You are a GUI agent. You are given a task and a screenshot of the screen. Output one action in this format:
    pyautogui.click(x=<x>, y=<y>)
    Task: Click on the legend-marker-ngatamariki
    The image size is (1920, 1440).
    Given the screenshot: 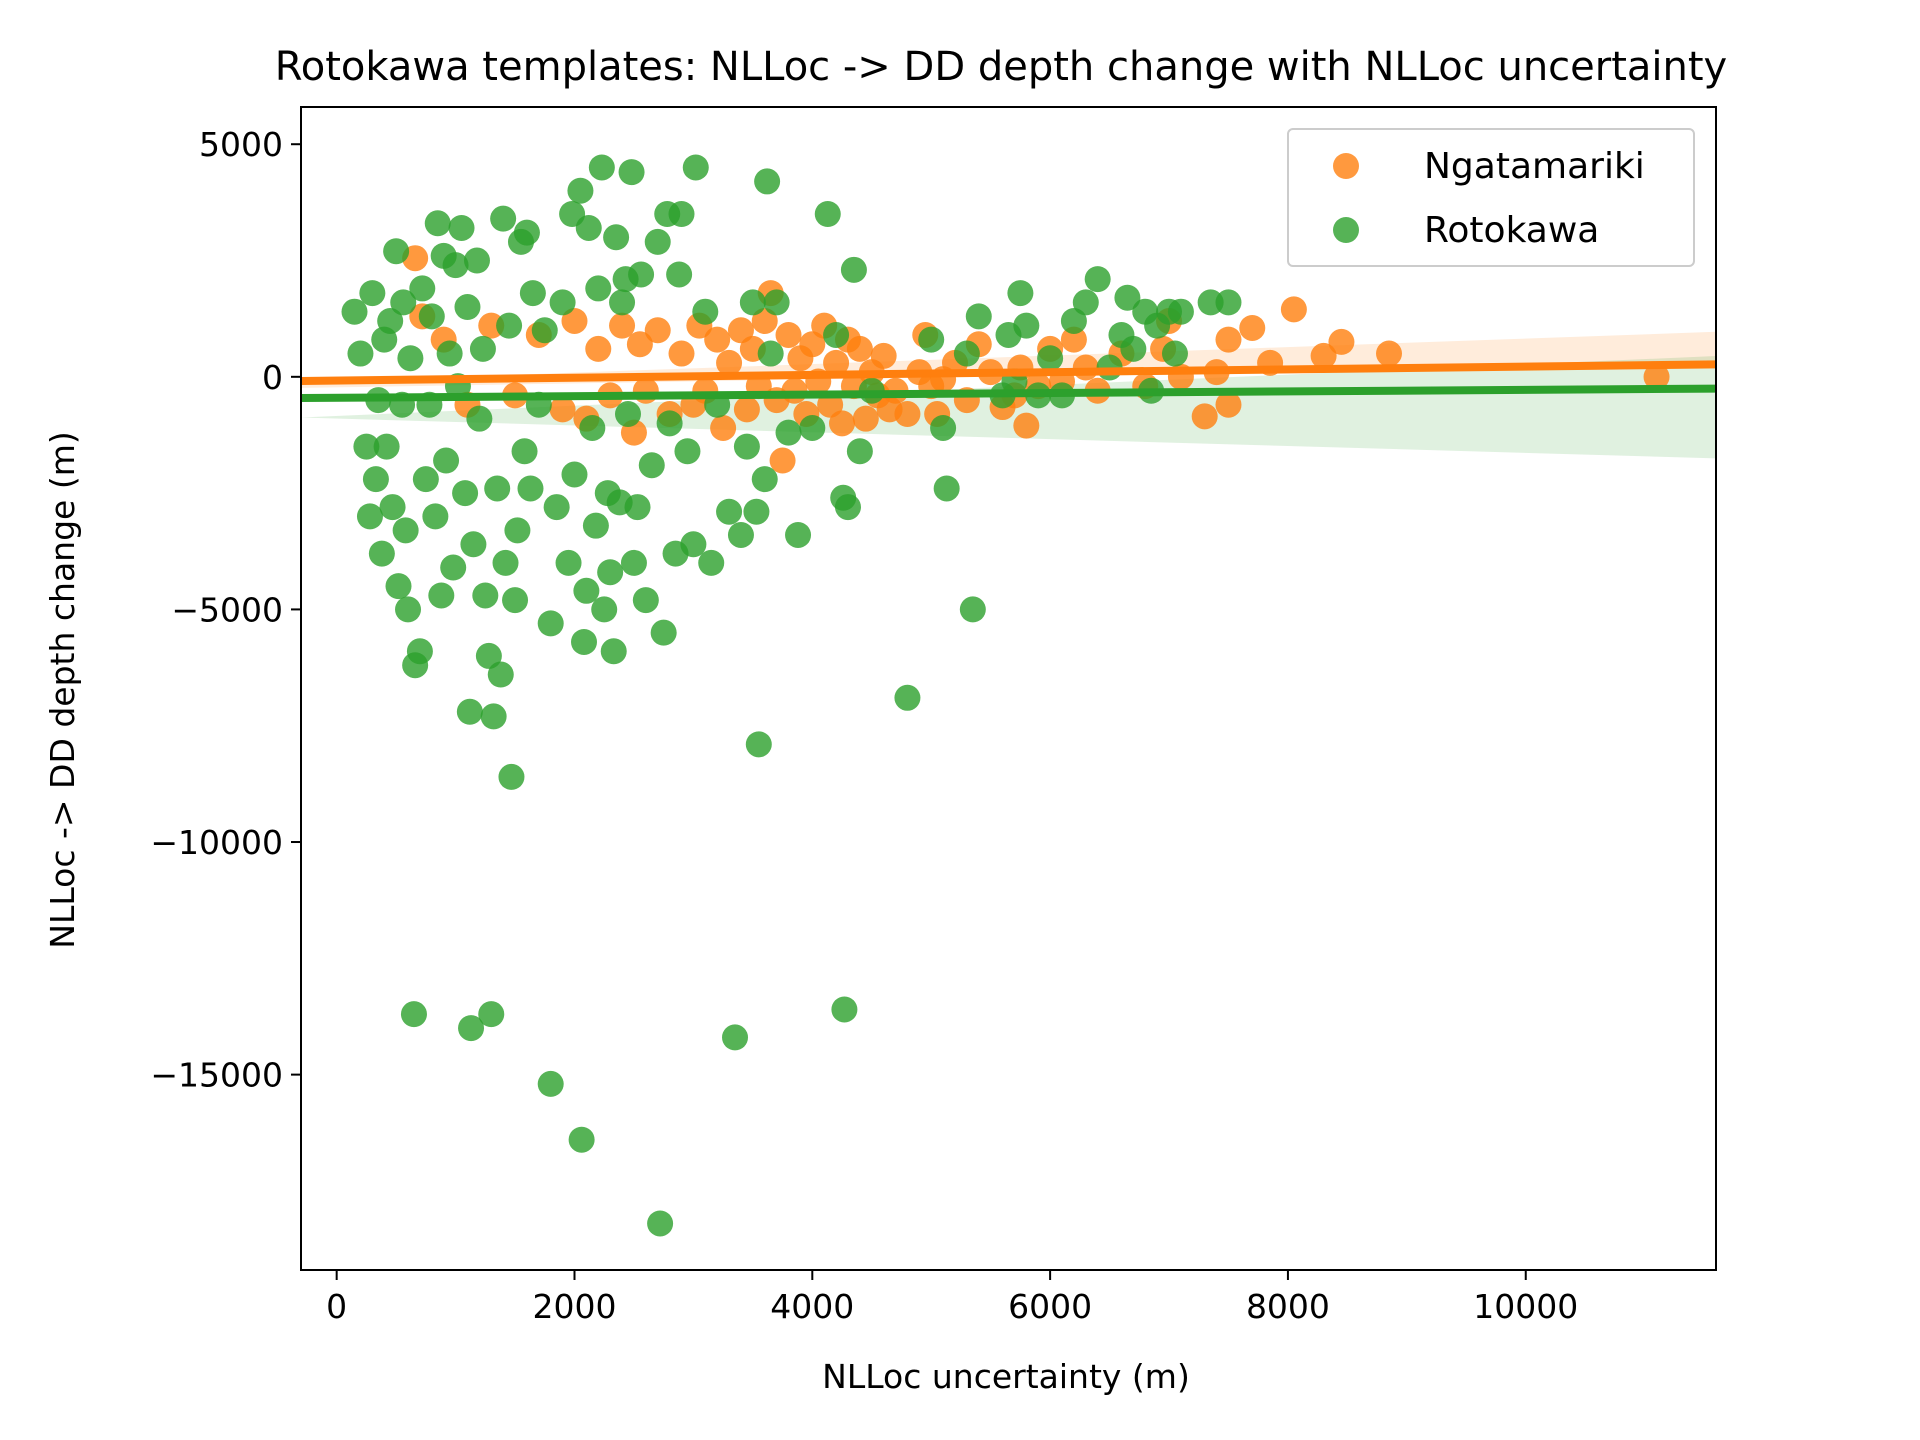 What is the action you would take?
    pyautogui.click(x=1346, y=166)
    